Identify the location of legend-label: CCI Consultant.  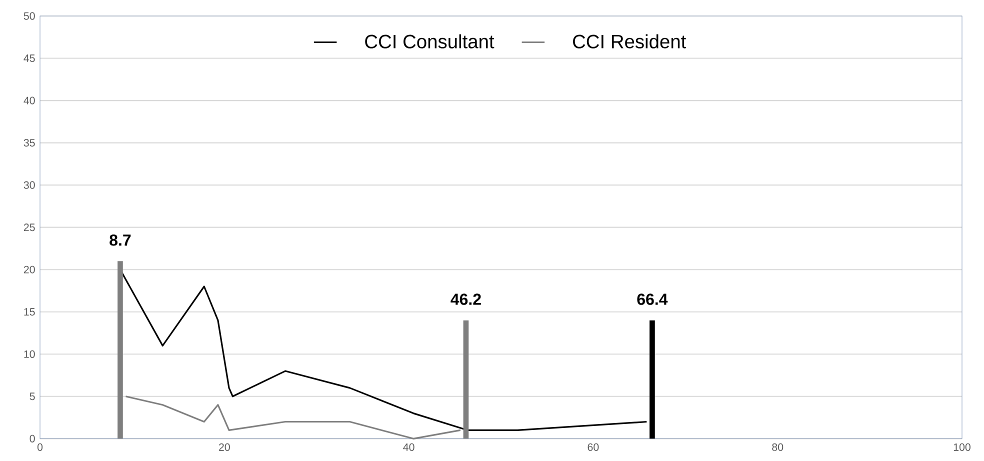
(429, 41).